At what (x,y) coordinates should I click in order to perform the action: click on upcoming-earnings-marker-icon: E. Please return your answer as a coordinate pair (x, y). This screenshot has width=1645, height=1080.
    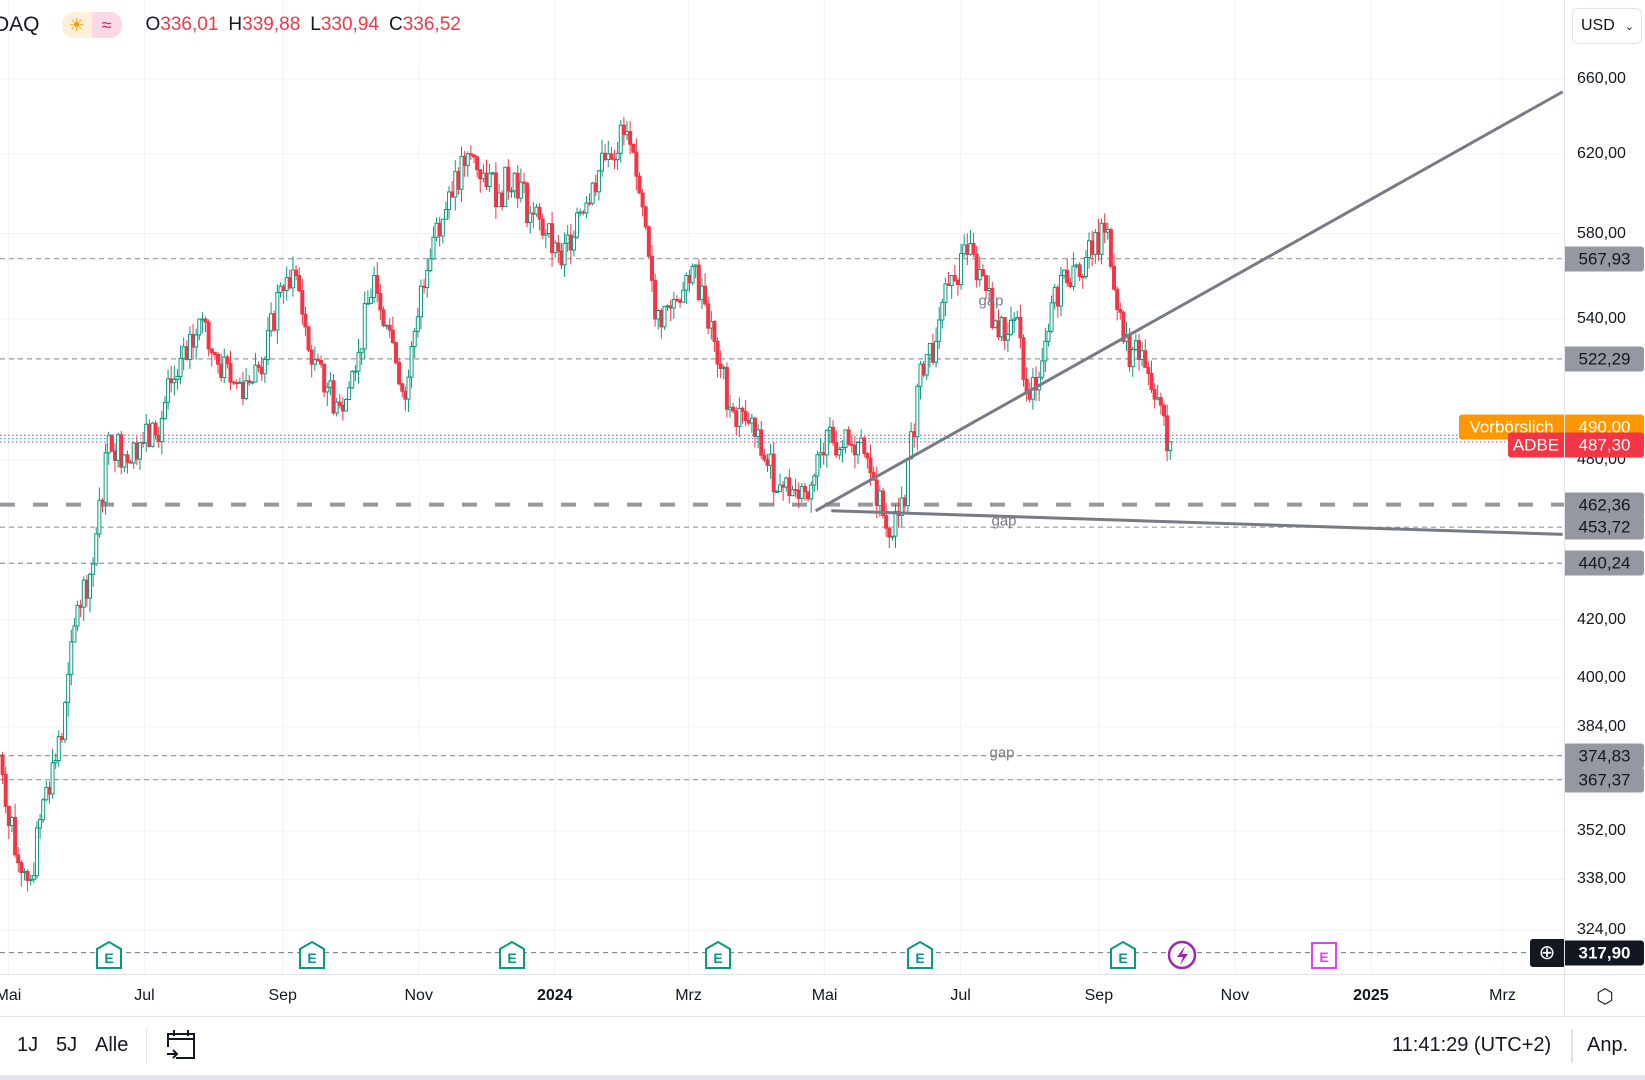
    Looking at the image, I should click on (1324, 955).